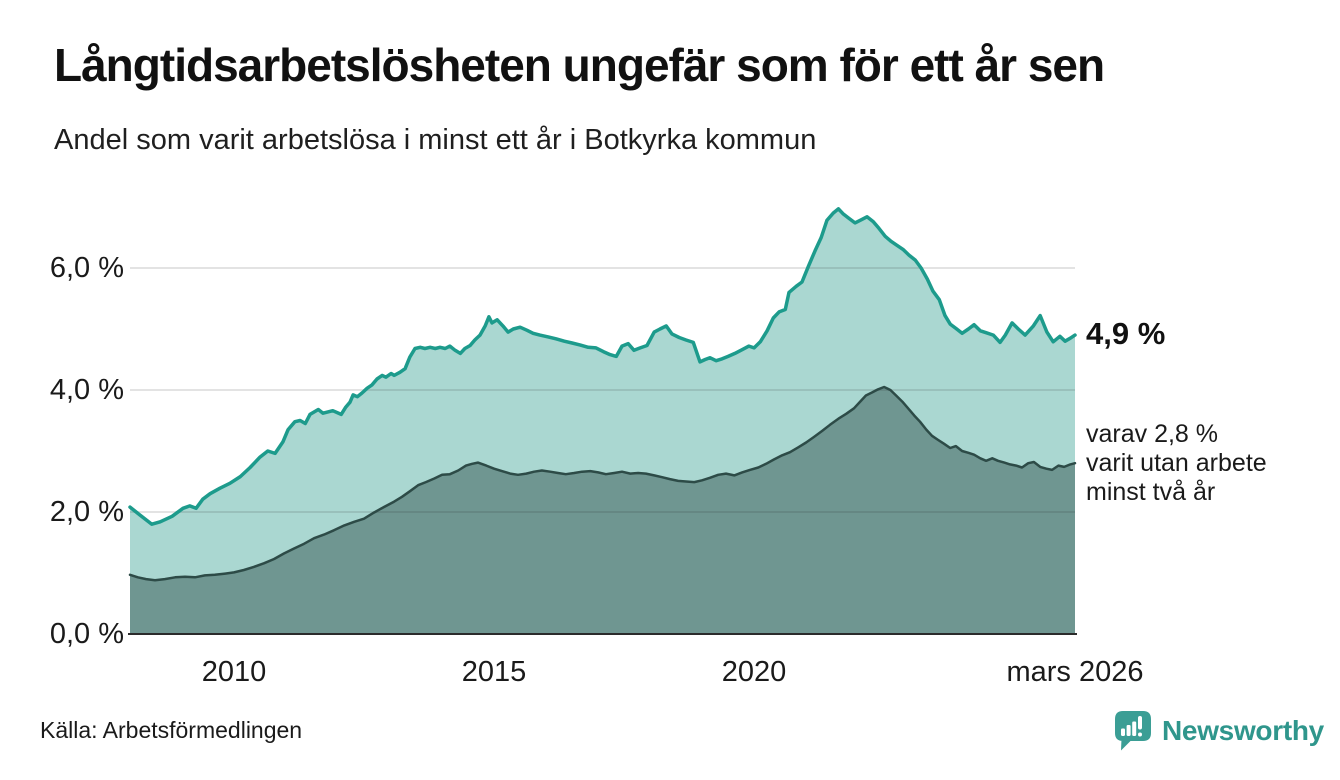  What do you see at coordinates (86, 390) in the screenshot?
I see `y-axis-tick-label: 4,0 %` at bounding box center [86, 390].